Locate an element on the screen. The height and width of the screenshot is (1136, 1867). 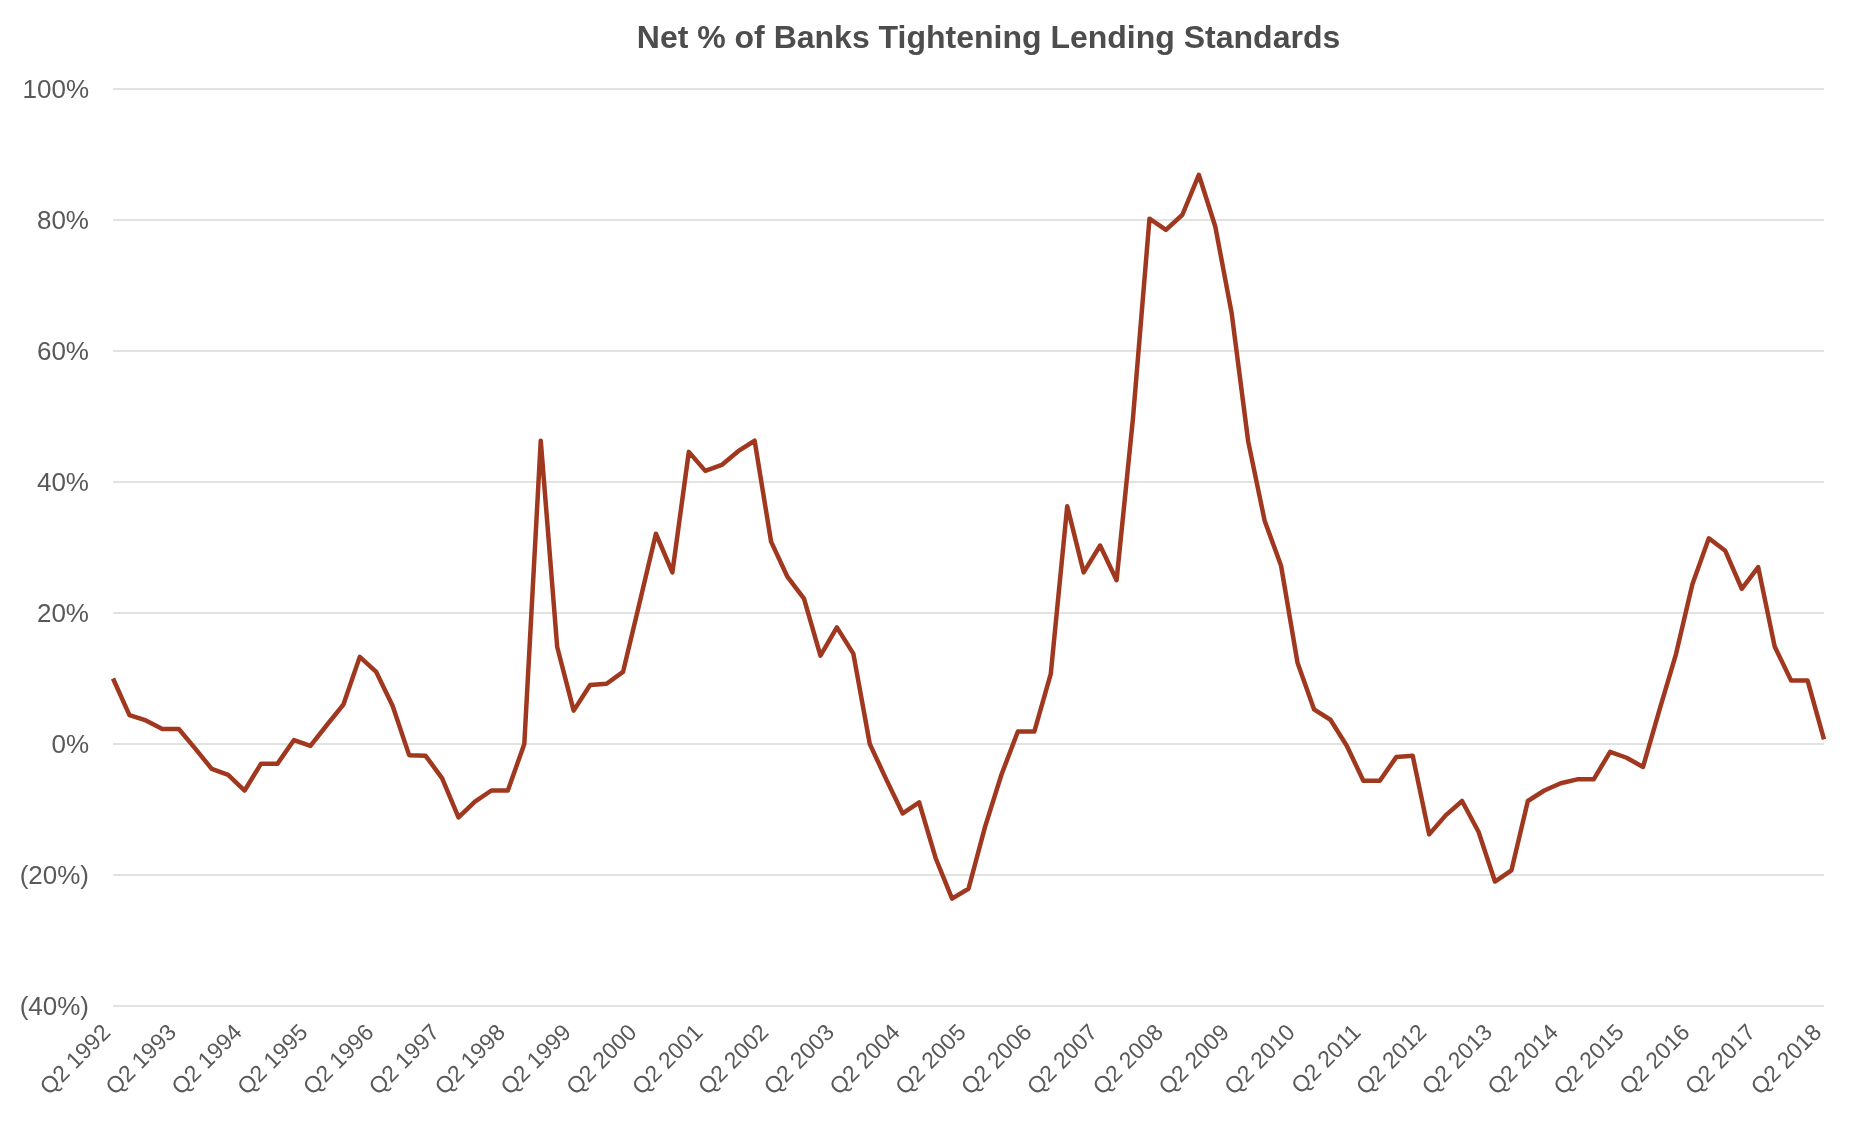
y-tick-label: 0% is located at coordinates (70, 744).